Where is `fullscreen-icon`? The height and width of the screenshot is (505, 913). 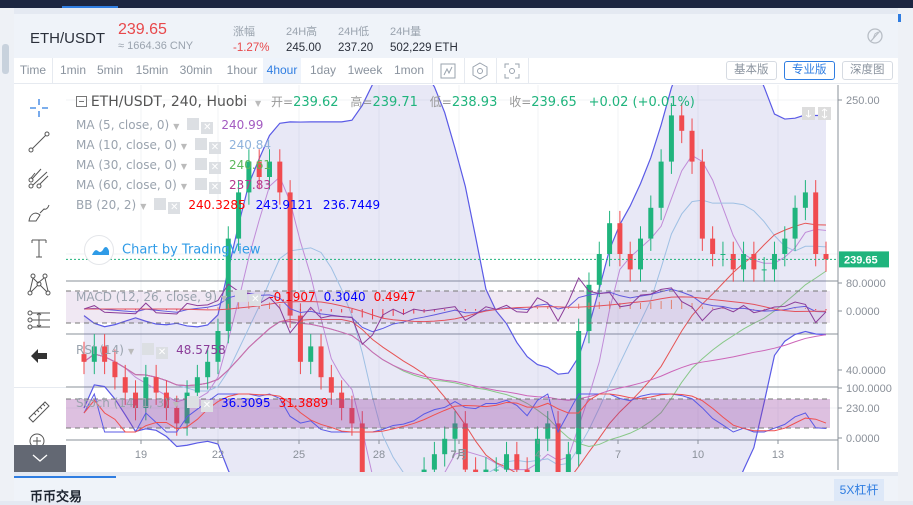 fullscreen-icon is located at coordinates (512, 71).